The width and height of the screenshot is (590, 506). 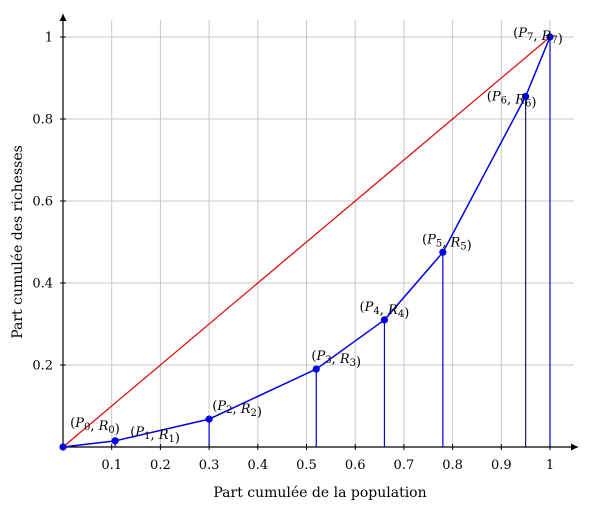 I want to click on x-tick-label-5: 0.6, so click(x=355, y=465).